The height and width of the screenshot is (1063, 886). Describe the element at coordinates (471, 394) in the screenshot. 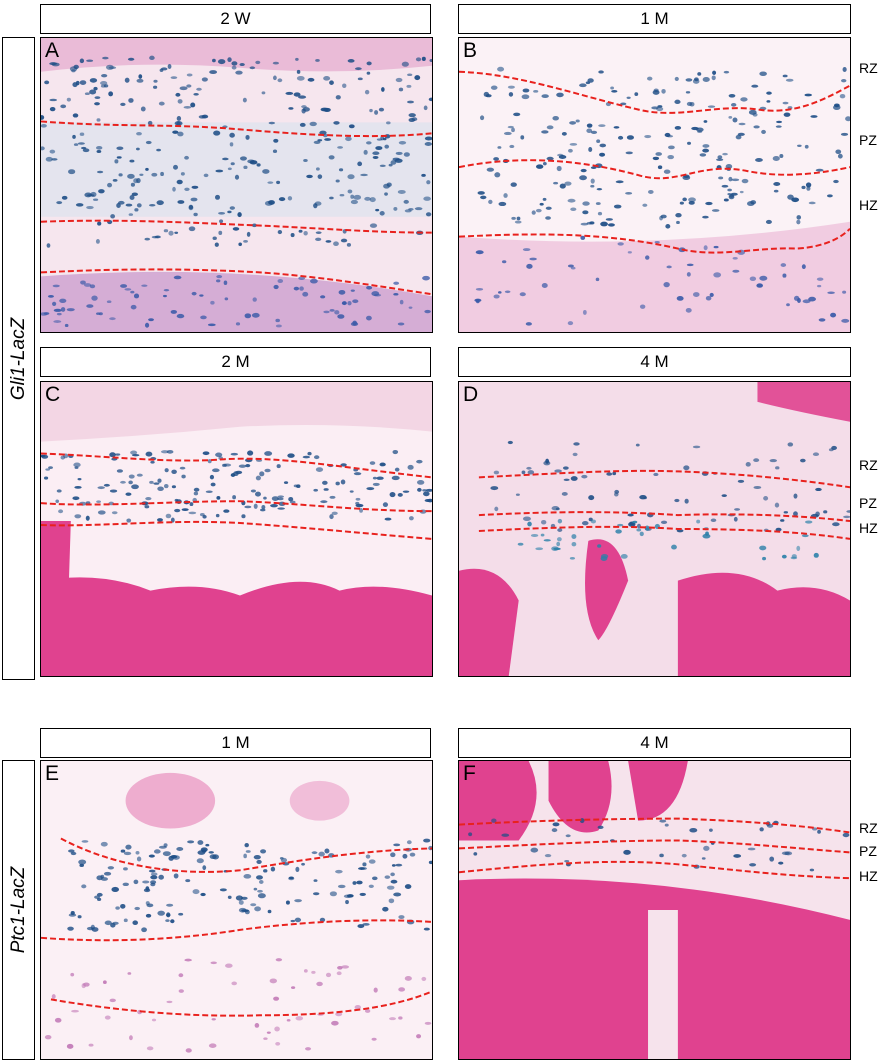

I see `panel-d-letter: D` at that location.